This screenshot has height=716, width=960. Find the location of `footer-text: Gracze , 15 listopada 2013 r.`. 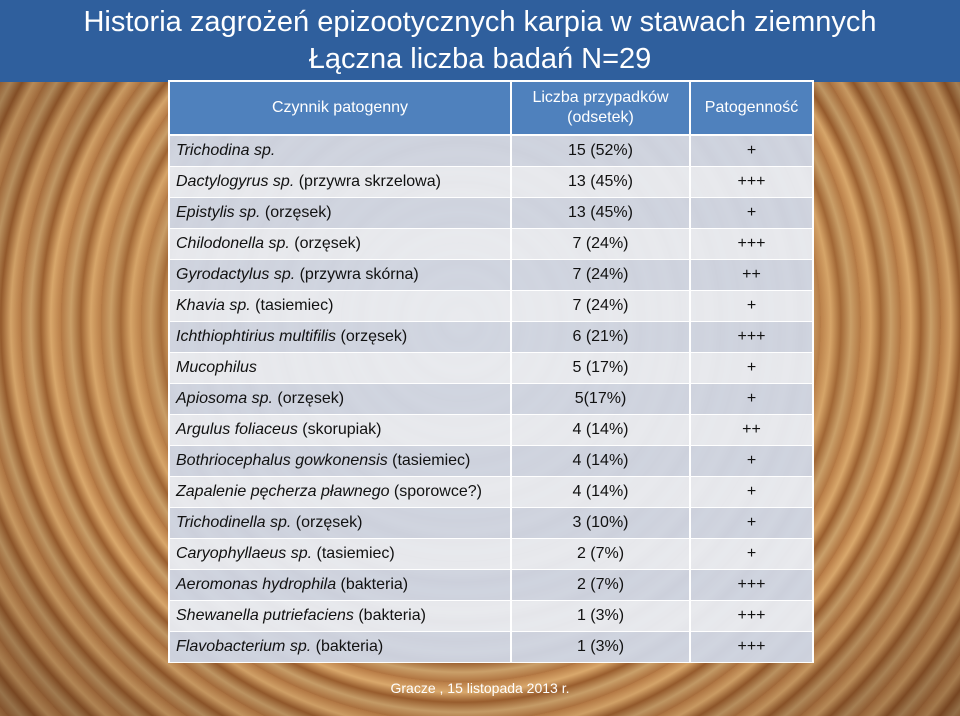

footer-text: Gracze , 15 listopada 2013 r. is located at coordinates (480, 688).